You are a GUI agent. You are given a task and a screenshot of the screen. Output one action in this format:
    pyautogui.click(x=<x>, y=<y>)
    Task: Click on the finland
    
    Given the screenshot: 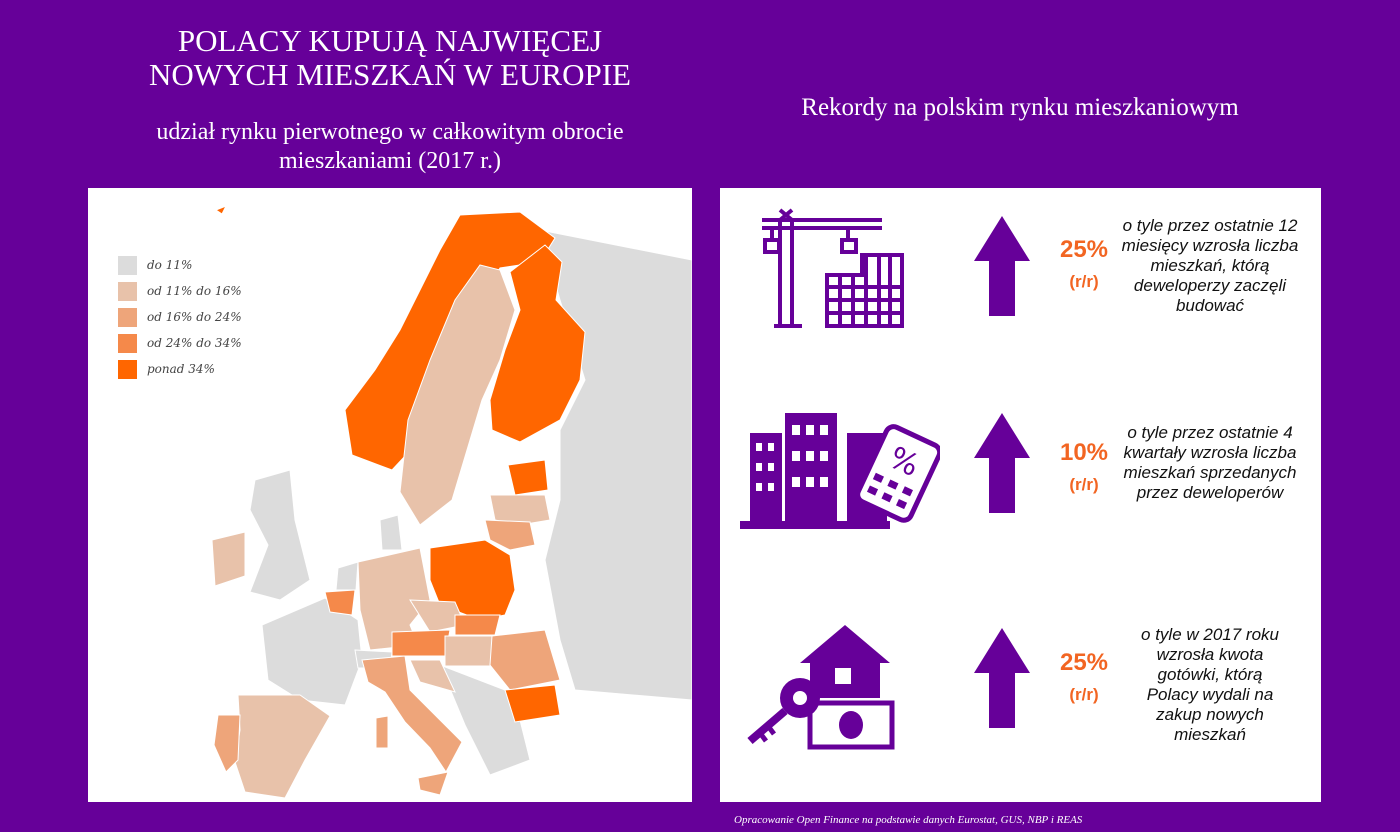 What is the action you would take?
    pyautogui.click(x=537, y=343)
    